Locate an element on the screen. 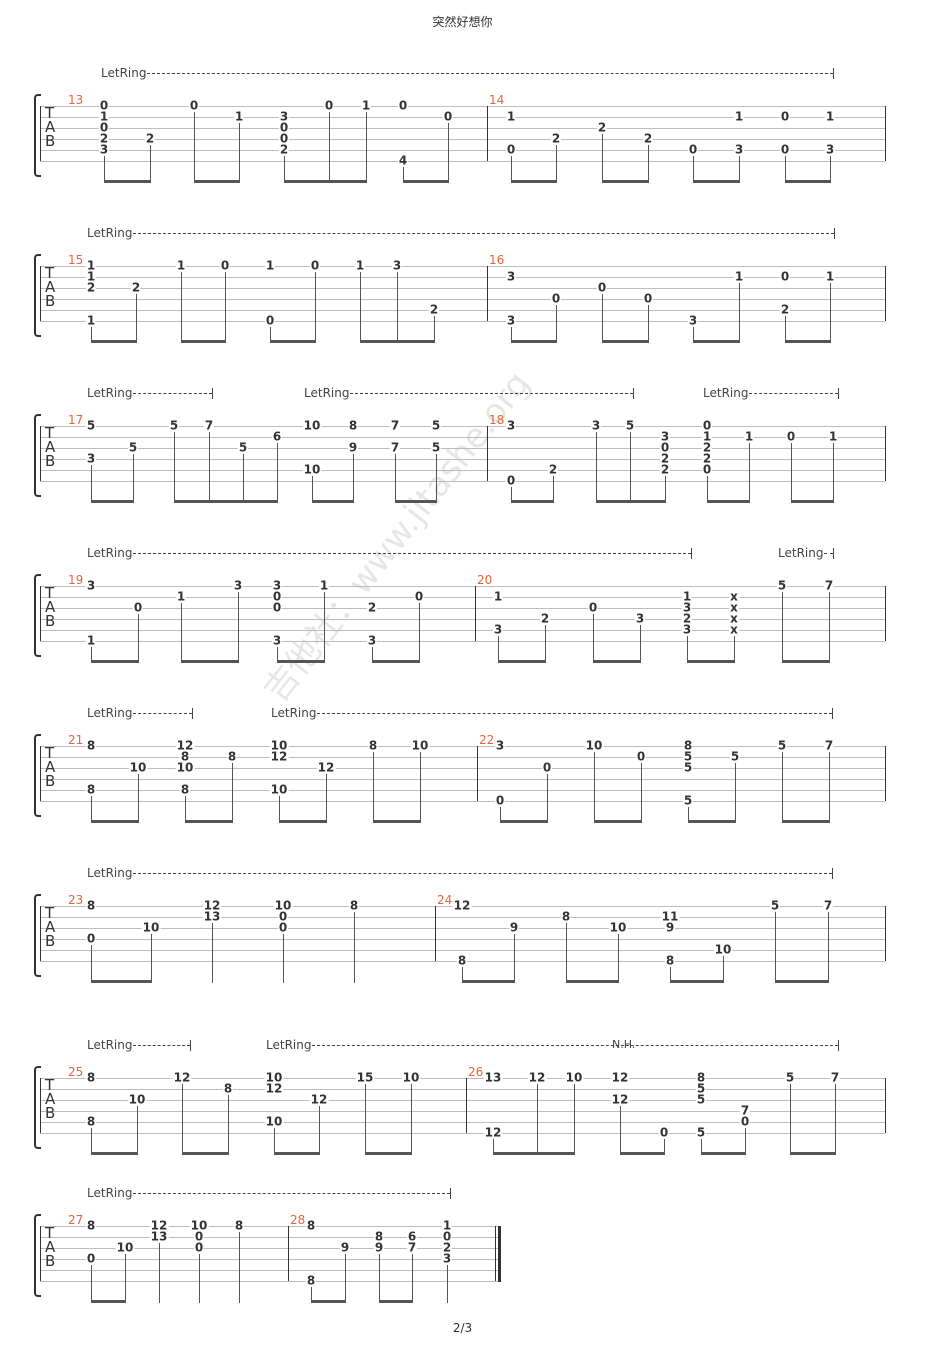 The width and height of the screenshot is (925, 1358). measure-number: 21 is located at coordinates (76, 740).